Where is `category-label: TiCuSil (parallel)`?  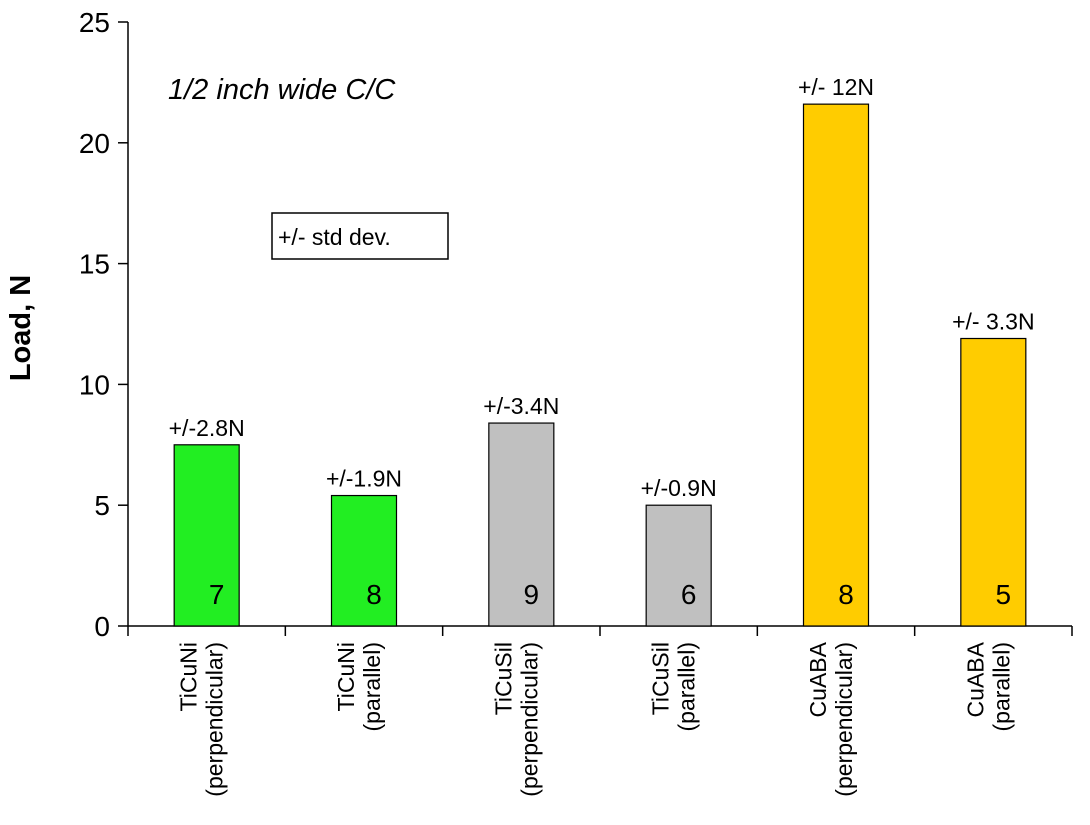 category-label: TiCuSil (parallel) is located at coordinates (674, 686).